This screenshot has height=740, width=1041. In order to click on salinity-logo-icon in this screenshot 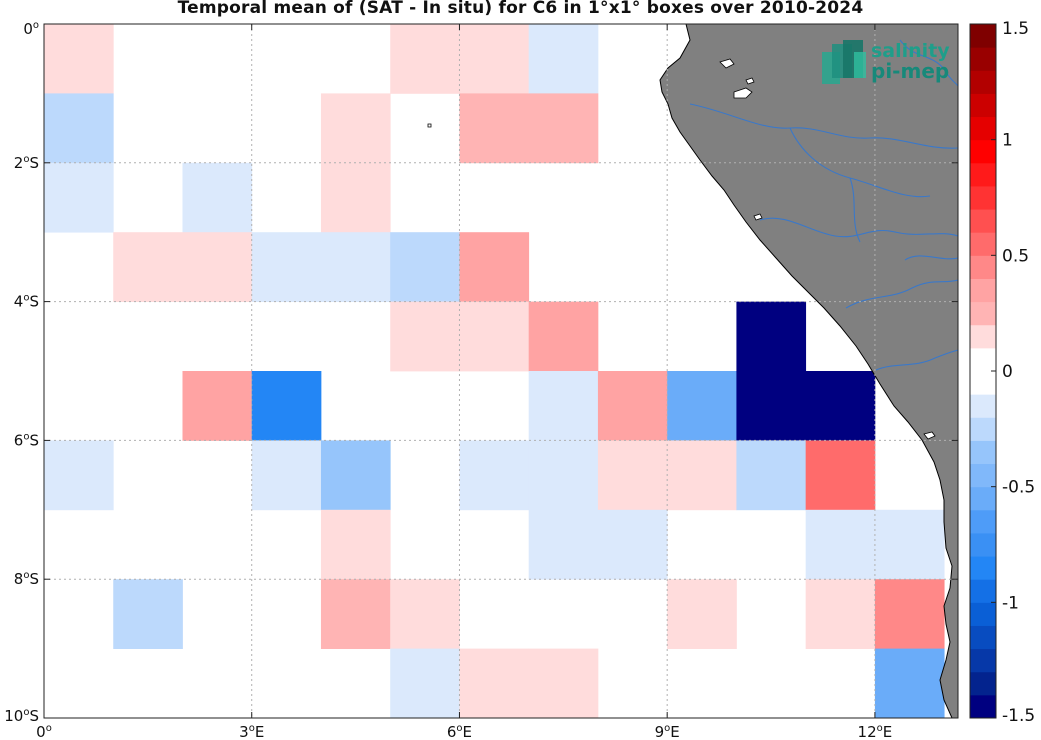, I will do `click(844, 62)`.